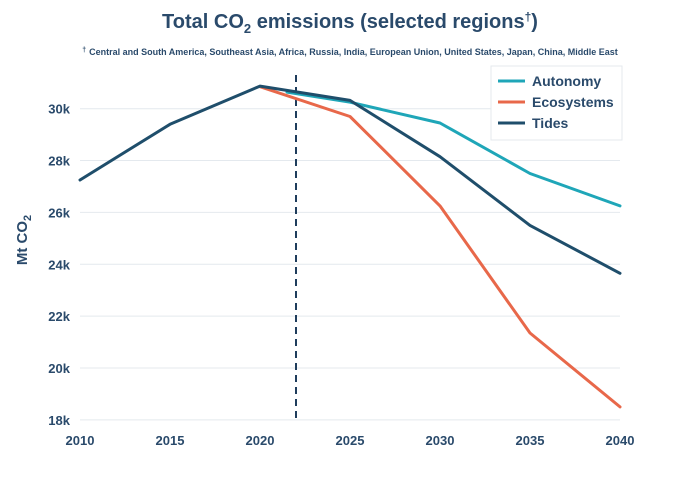 The height and width of the screenshot is (500, 700). Describe the element at coordinates (80, 440) in the screenshot. I see `x-tick-label: 2010` at that location.